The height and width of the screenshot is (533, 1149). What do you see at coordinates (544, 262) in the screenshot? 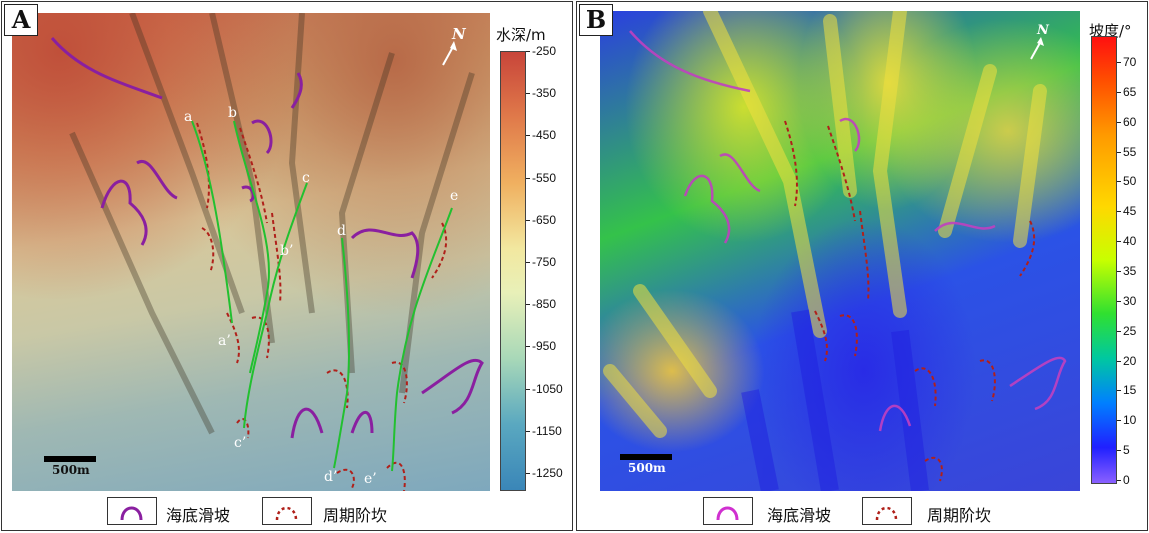
I see `depth-tick-label: -750` at bounding box center [544, 262].